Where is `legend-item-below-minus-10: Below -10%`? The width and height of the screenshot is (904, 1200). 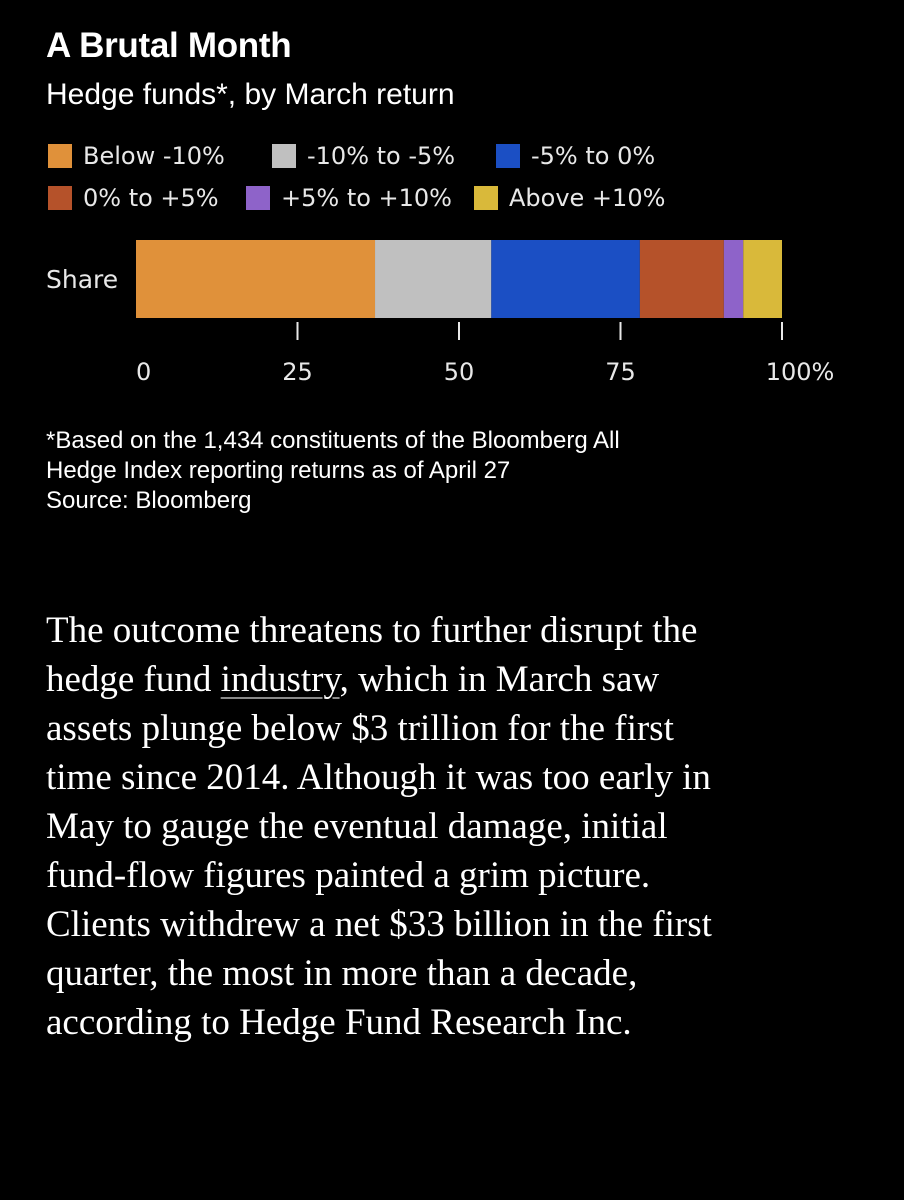
legend-item-below-minus-10: Below -10% is located at coordinates (136, 156).